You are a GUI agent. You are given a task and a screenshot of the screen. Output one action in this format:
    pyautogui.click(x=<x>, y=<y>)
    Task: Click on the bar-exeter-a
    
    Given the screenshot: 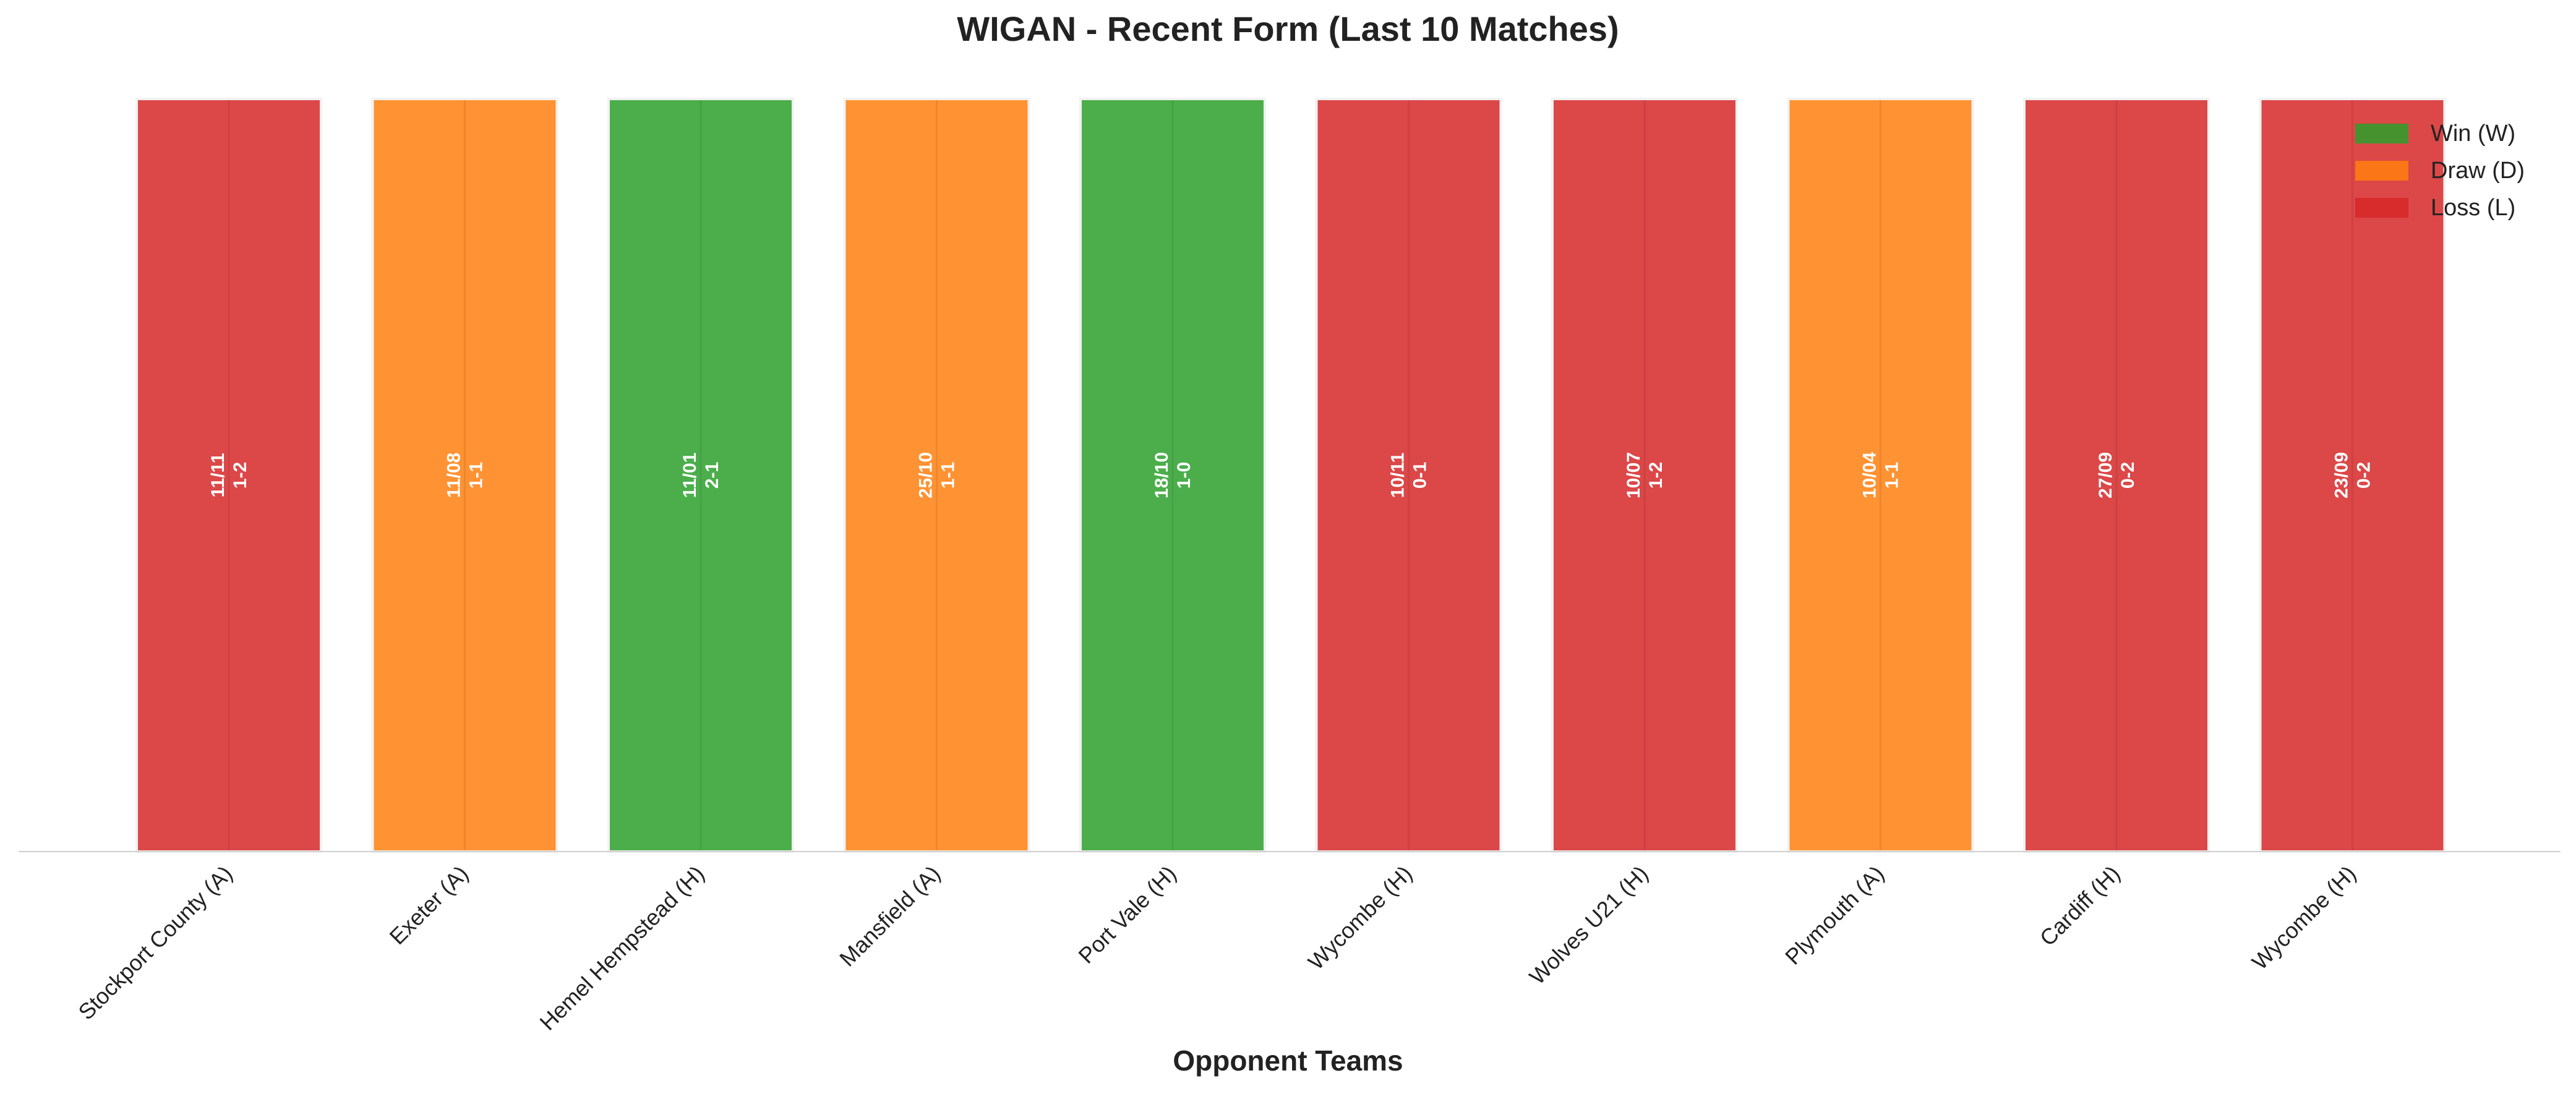 What is the action you would take?
    pyautogui.click(x=465, y=476)
    